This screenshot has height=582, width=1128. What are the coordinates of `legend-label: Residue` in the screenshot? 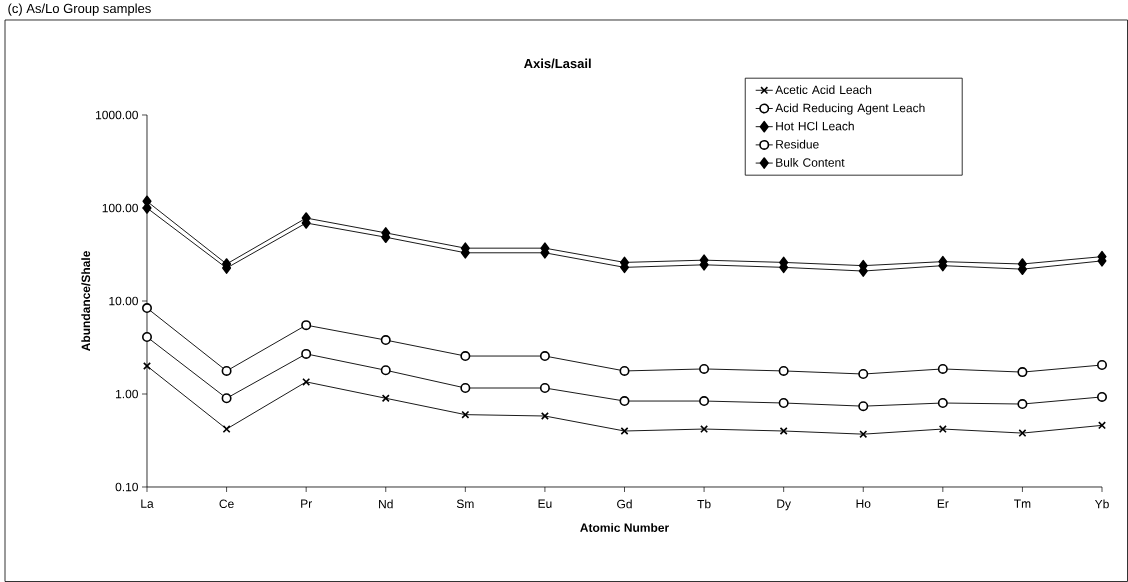 It's located at (797, 144).